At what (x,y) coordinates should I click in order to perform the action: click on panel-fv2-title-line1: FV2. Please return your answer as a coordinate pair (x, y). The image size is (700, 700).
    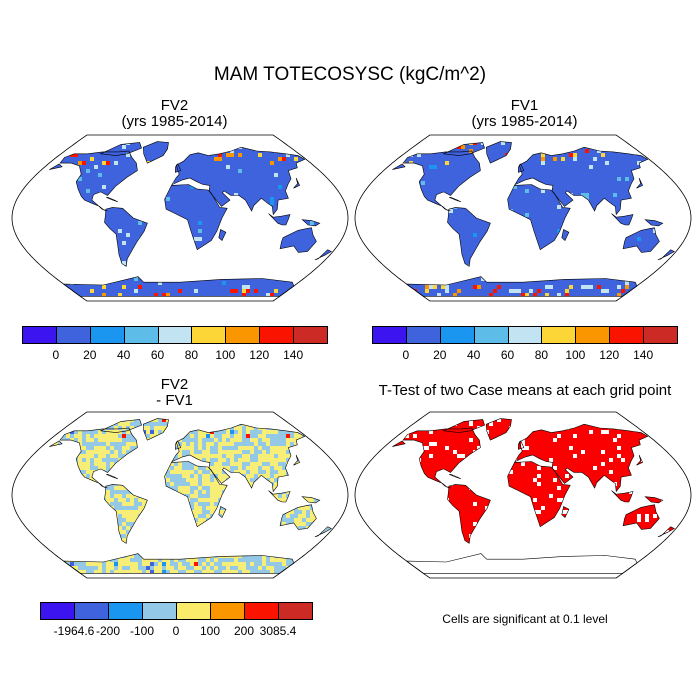
    Looking at the image, I should click on (174, 105).